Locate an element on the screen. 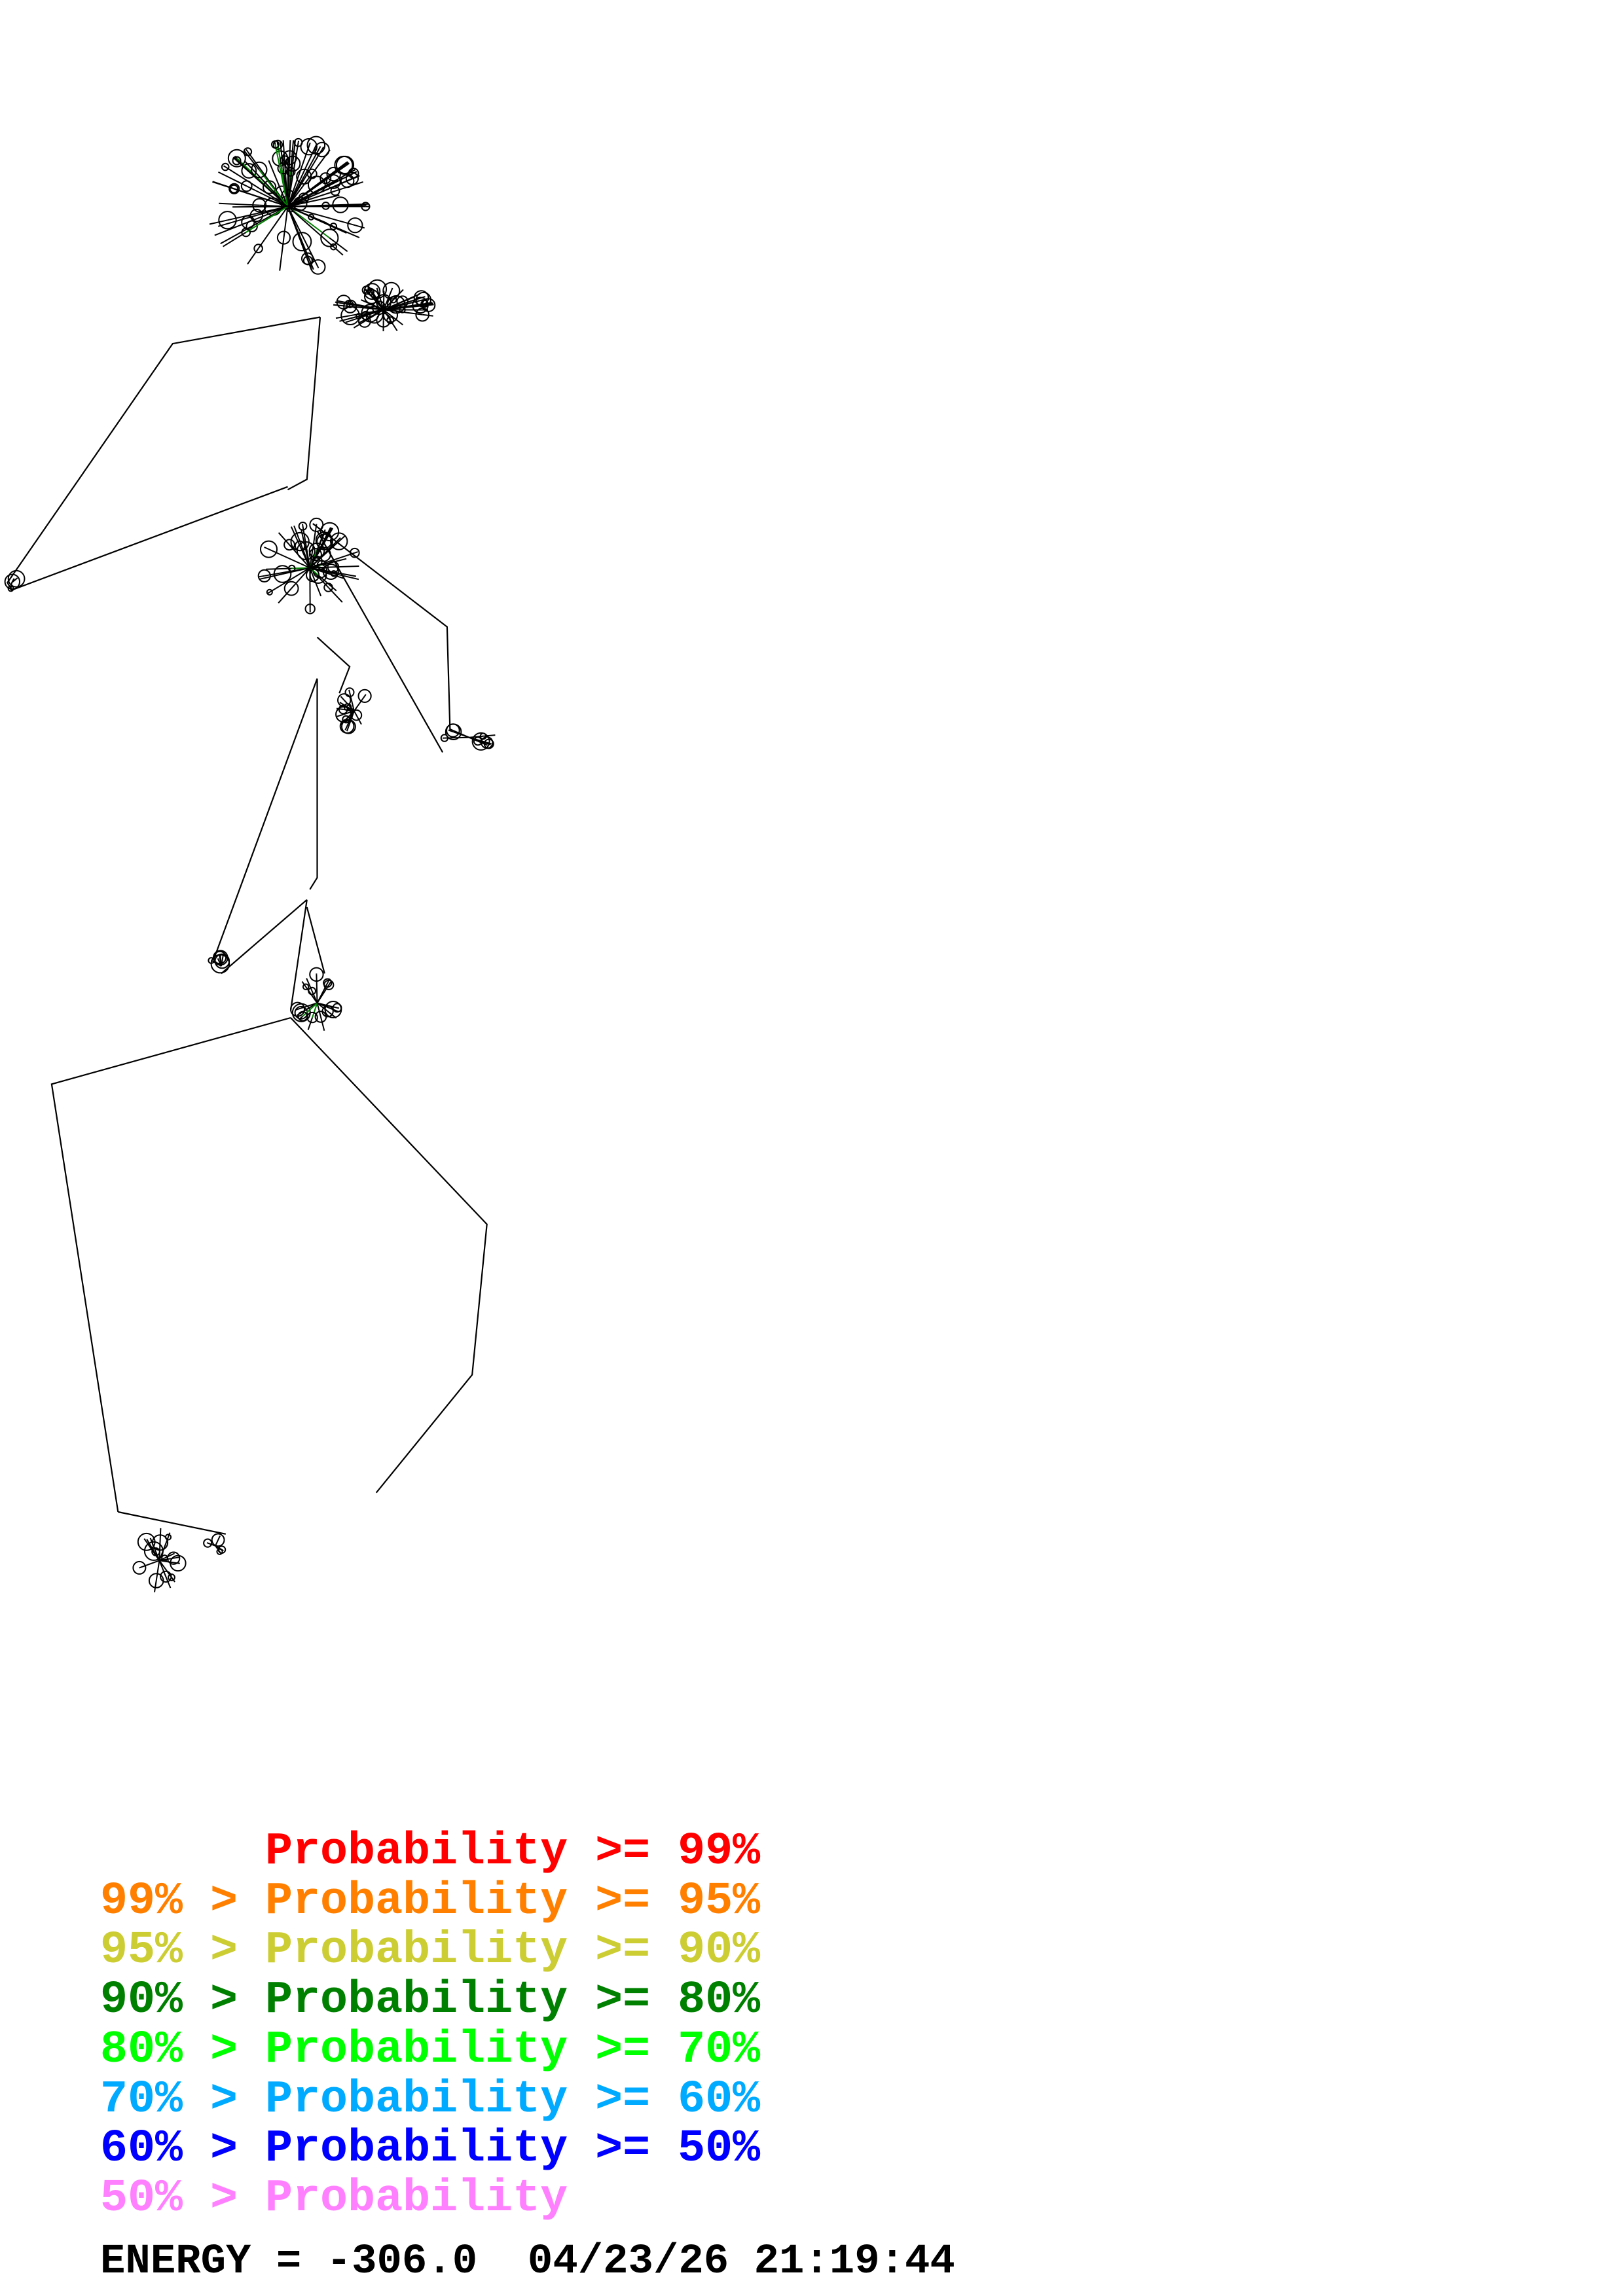 Image resolution: width=1623 pixels, height=2296 pixels. legend-prefix: 95% > is located at coordinates (183, 1951).